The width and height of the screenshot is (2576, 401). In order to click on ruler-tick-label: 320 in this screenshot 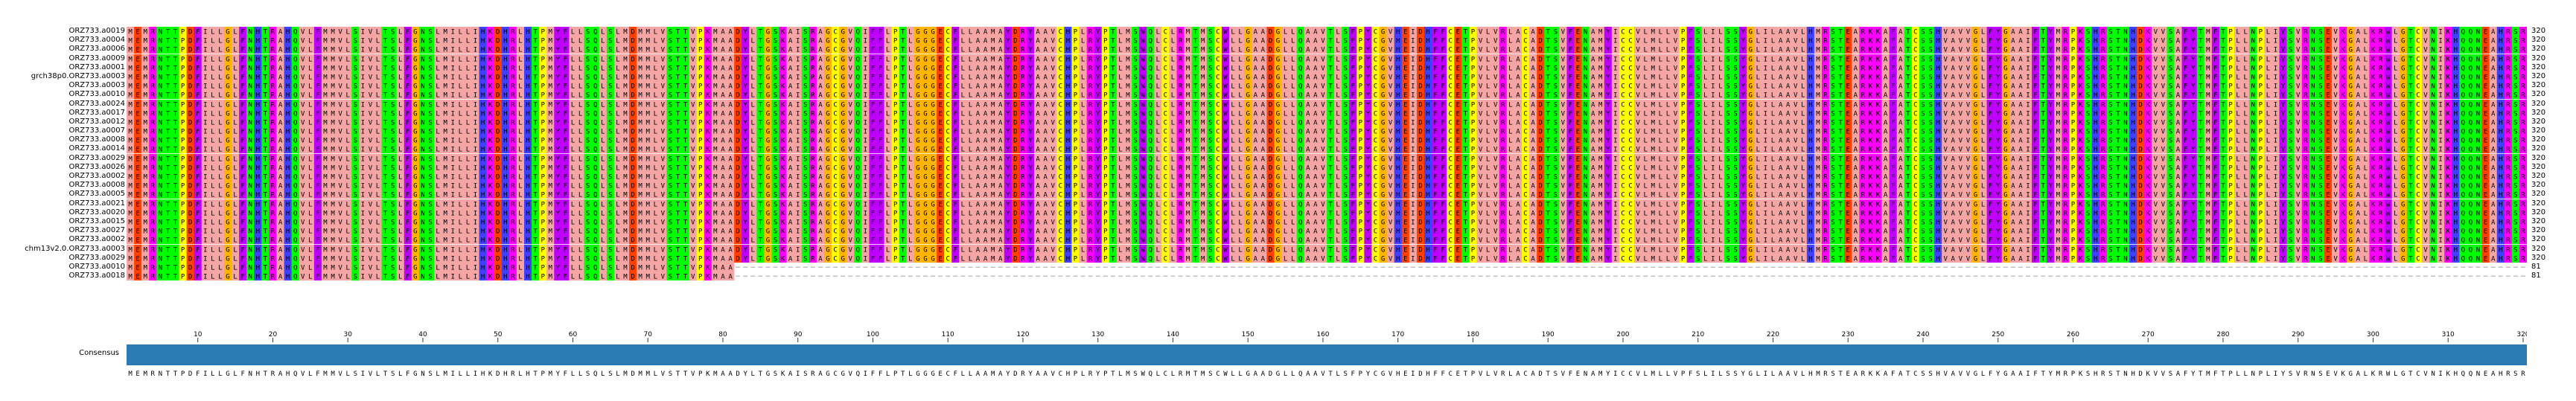, I will do `click(2521, 335)`.